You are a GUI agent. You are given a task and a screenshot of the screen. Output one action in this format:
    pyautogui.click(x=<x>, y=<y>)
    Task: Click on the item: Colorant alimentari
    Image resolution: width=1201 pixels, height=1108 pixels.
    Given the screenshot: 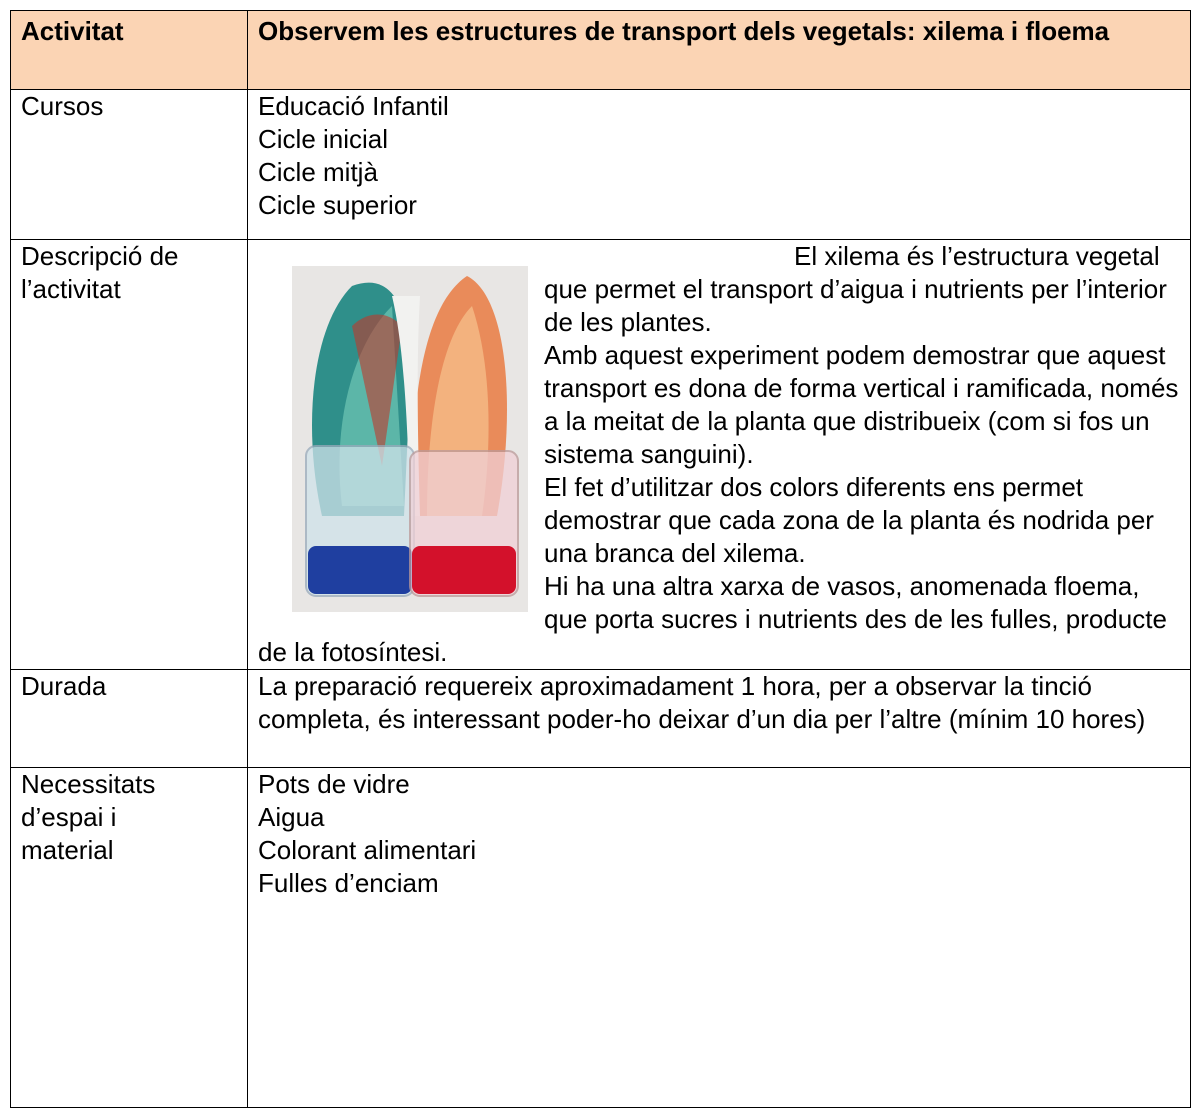 What is the action you would take?
    pyautogui.click(x=367, y=850)
    